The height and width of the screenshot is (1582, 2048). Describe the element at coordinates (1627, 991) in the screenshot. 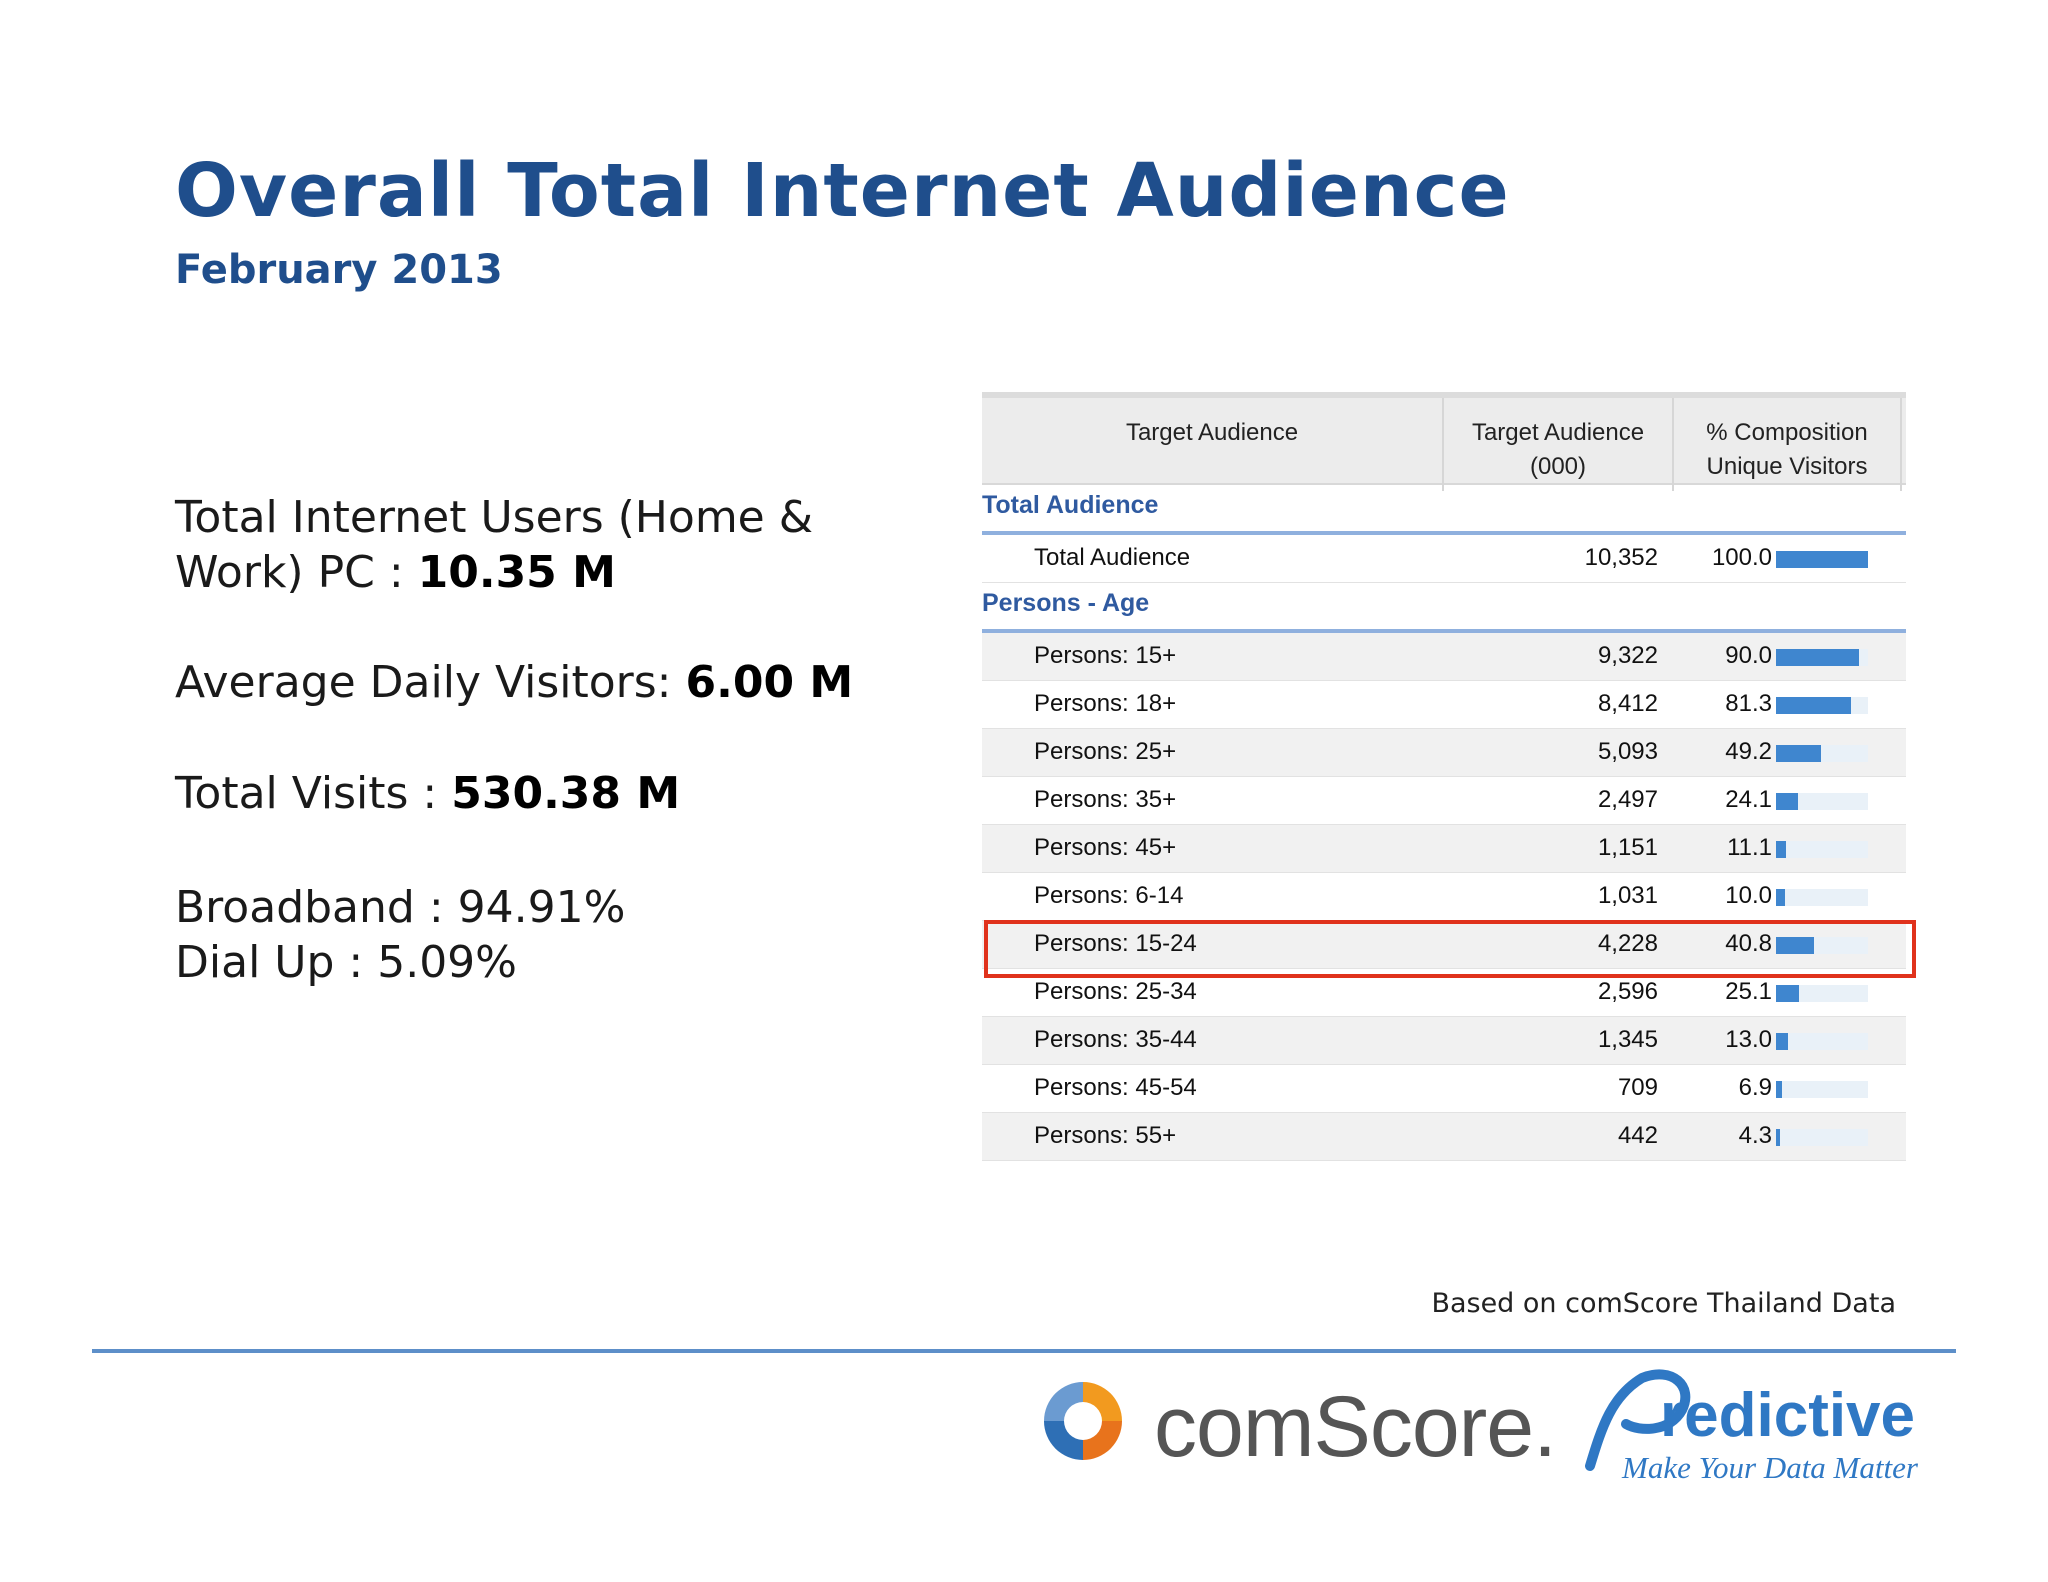

I see `row-audience-value: 2,596` at that location.